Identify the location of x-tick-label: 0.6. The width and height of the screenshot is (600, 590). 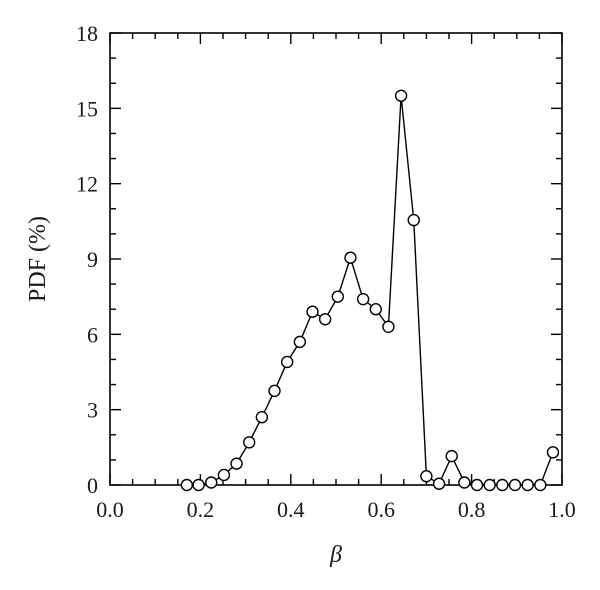
(381, 509).